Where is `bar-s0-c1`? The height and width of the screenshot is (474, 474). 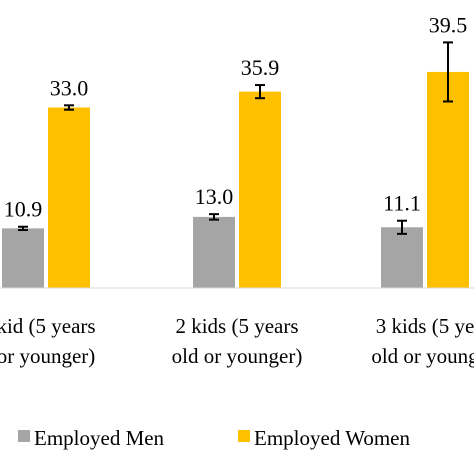 bar-s0-c1 is located at coordinates (214, 252).